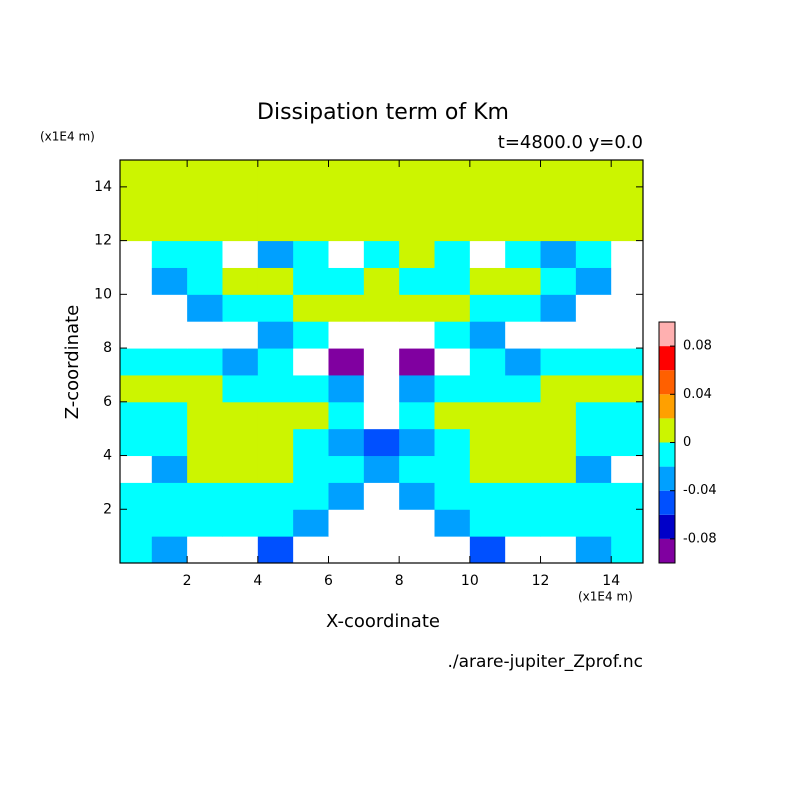 This screenshot has width=804, height=804. I want to click on x-unit: (x1E4 m), so click(605, 597).